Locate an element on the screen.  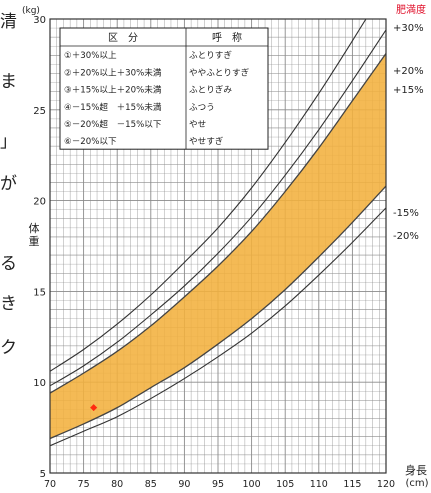
x-tick-label: 95 is located at coordinates (218, 484).